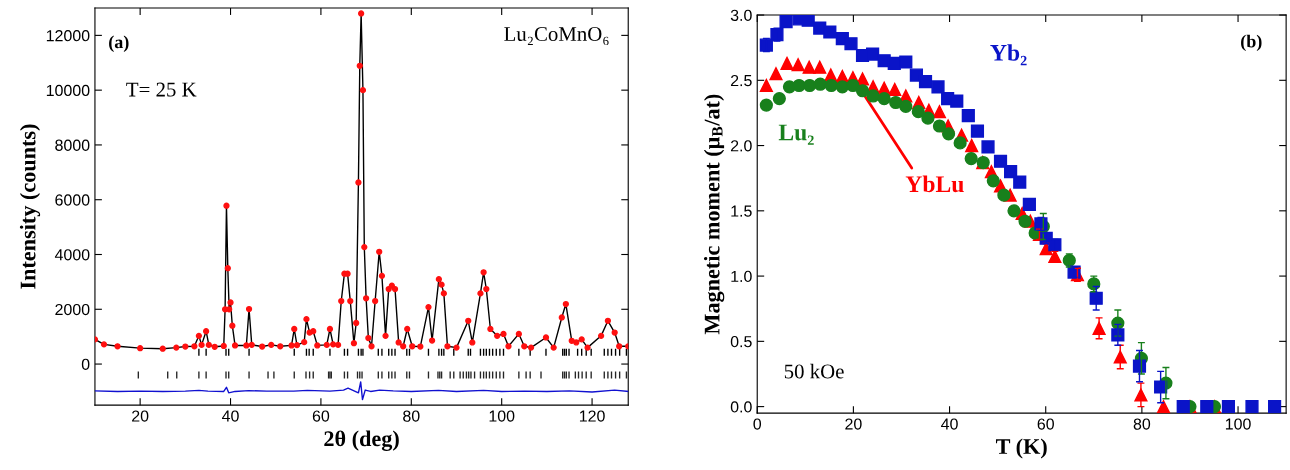 This screenshot has width=1290, height=470. I want to click on x-tick-label: 0, so click(757, 424).